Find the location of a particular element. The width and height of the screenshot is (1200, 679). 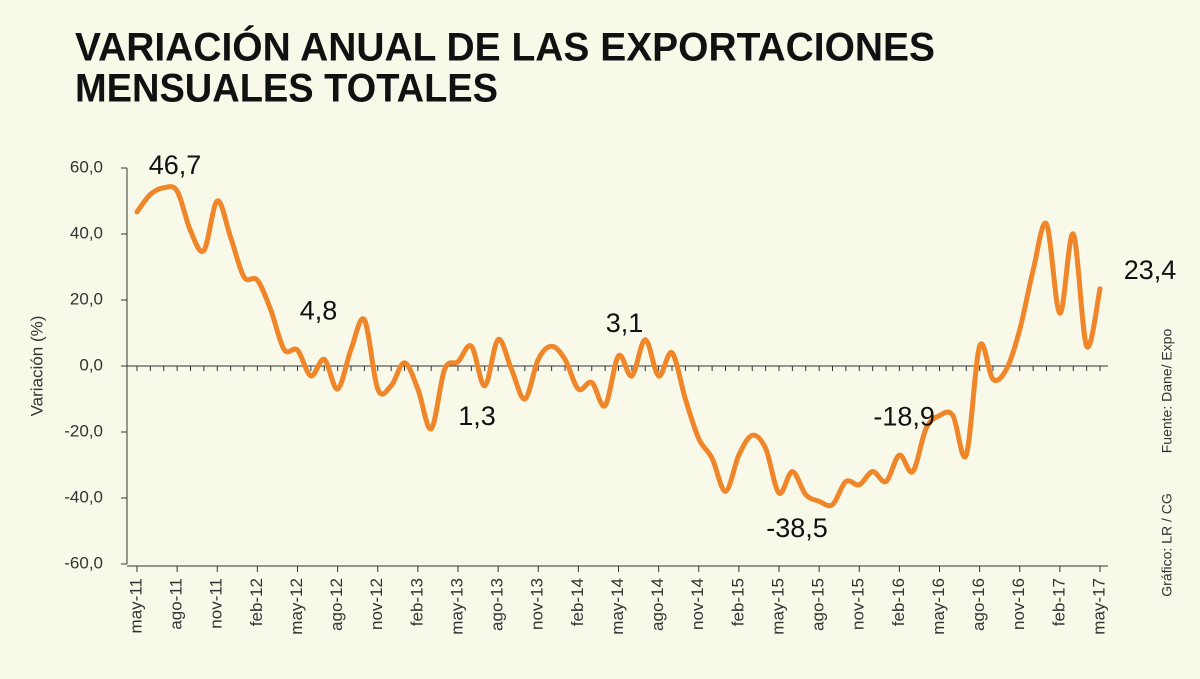

y-tick-label: 40,0 is located at coordinates (86, 232).